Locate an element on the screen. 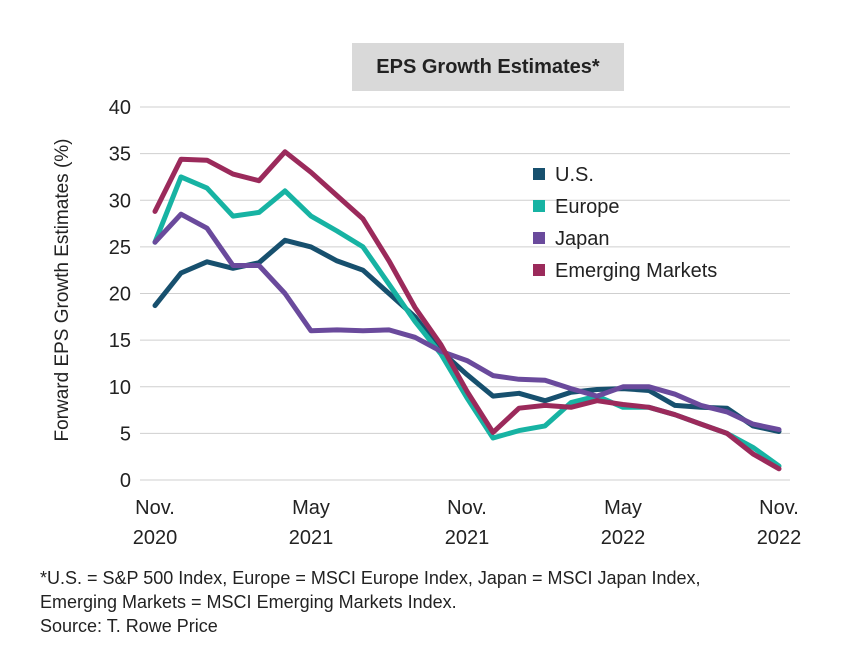 This screenshot has width=854, height=666. x-tick-line-2: 2020 is located at coordinates (155, 538).